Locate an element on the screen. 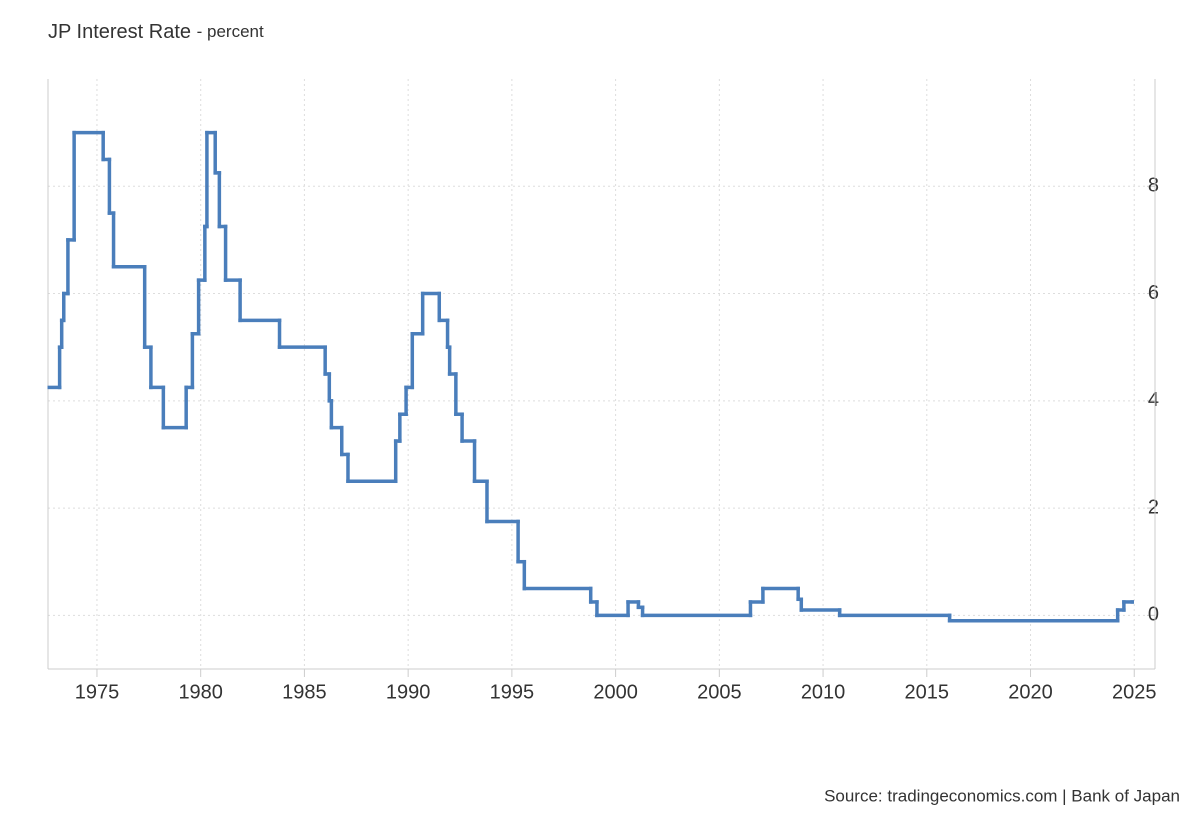 The width and height of the screenshot is (1200, 820). x-tick-label: 2025 is located at coordinates (1134, 692).